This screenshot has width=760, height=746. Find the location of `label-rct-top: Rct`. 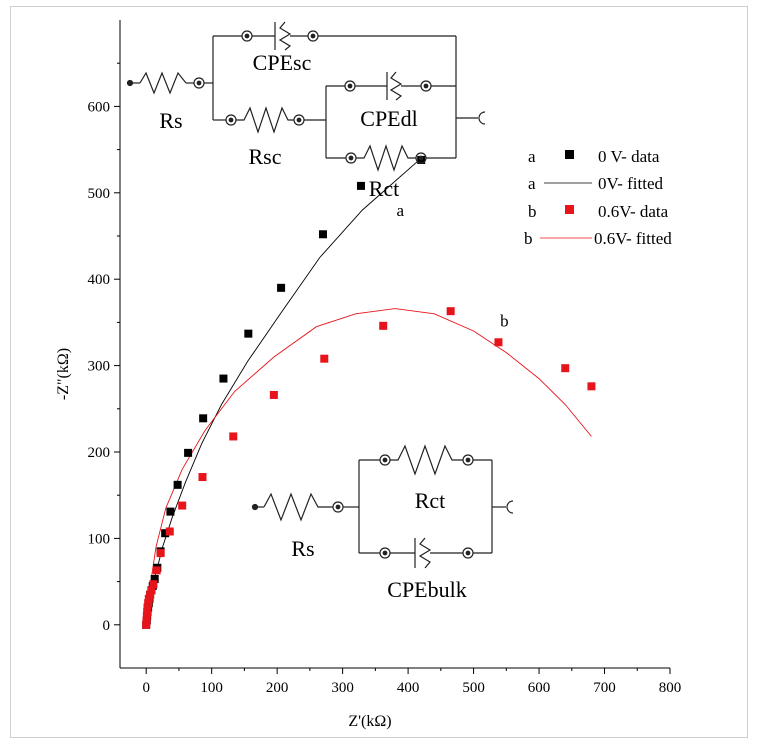

label-rct-top: Rct is located at coordinates (384, 188).